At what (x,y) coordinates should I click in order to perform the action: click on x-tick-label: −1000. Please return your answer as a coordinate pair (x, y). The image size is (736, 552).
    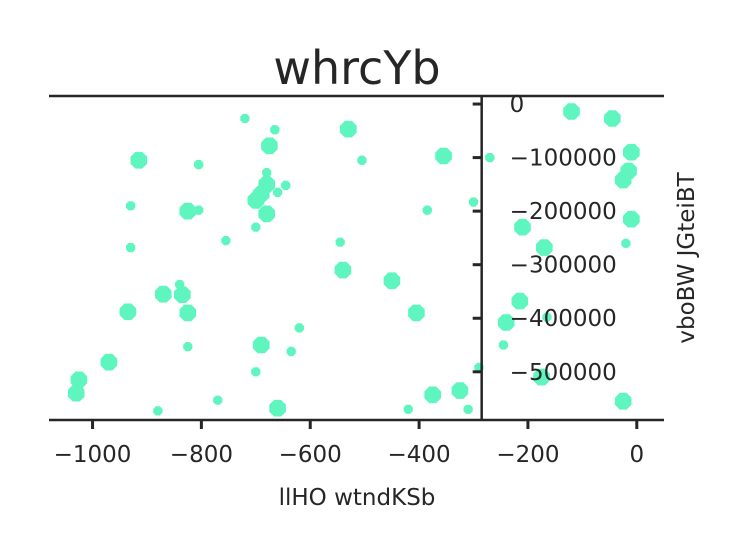
    Looking at the image, I should click on (93, 455).